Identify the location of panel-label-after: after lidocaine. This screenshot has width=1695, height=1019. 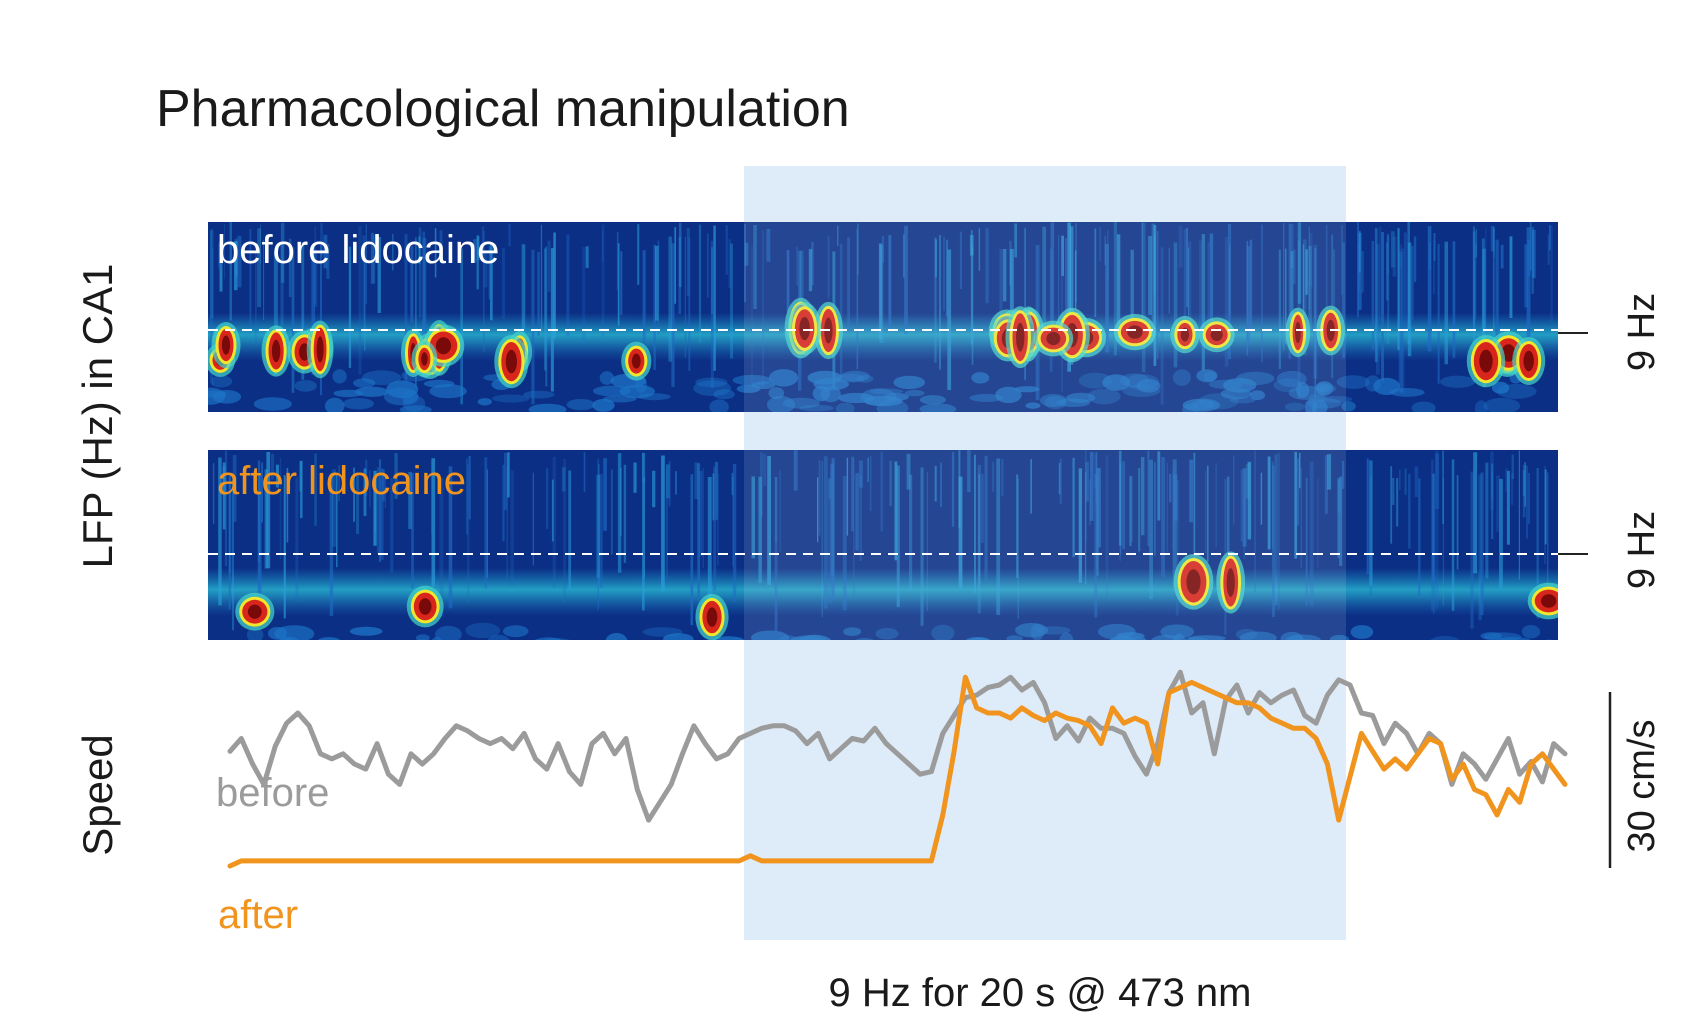
(341, 481).